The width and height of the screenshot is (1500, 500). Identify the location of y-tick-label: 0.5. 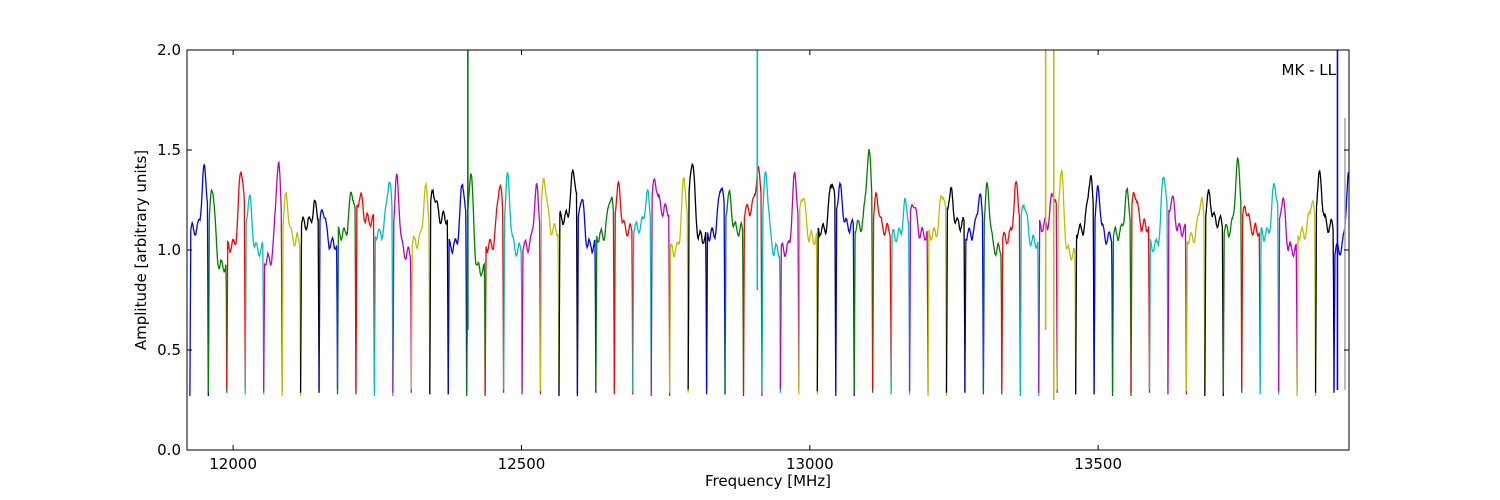
(169, 350).